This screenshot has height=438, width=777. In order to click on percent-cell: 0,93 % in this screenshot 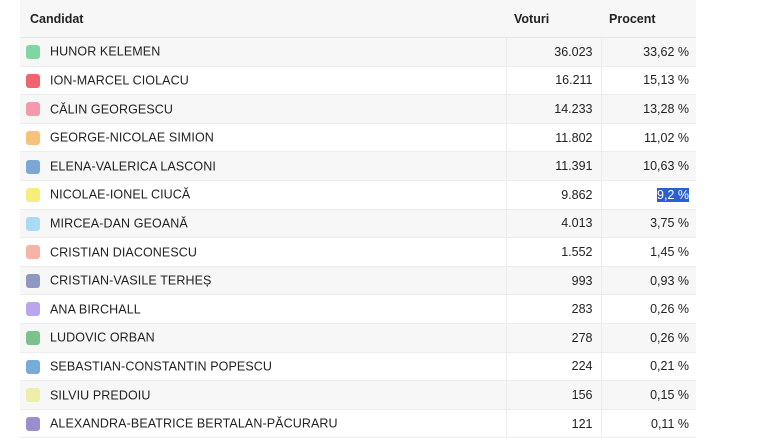, I will do `click(648, 281)`.